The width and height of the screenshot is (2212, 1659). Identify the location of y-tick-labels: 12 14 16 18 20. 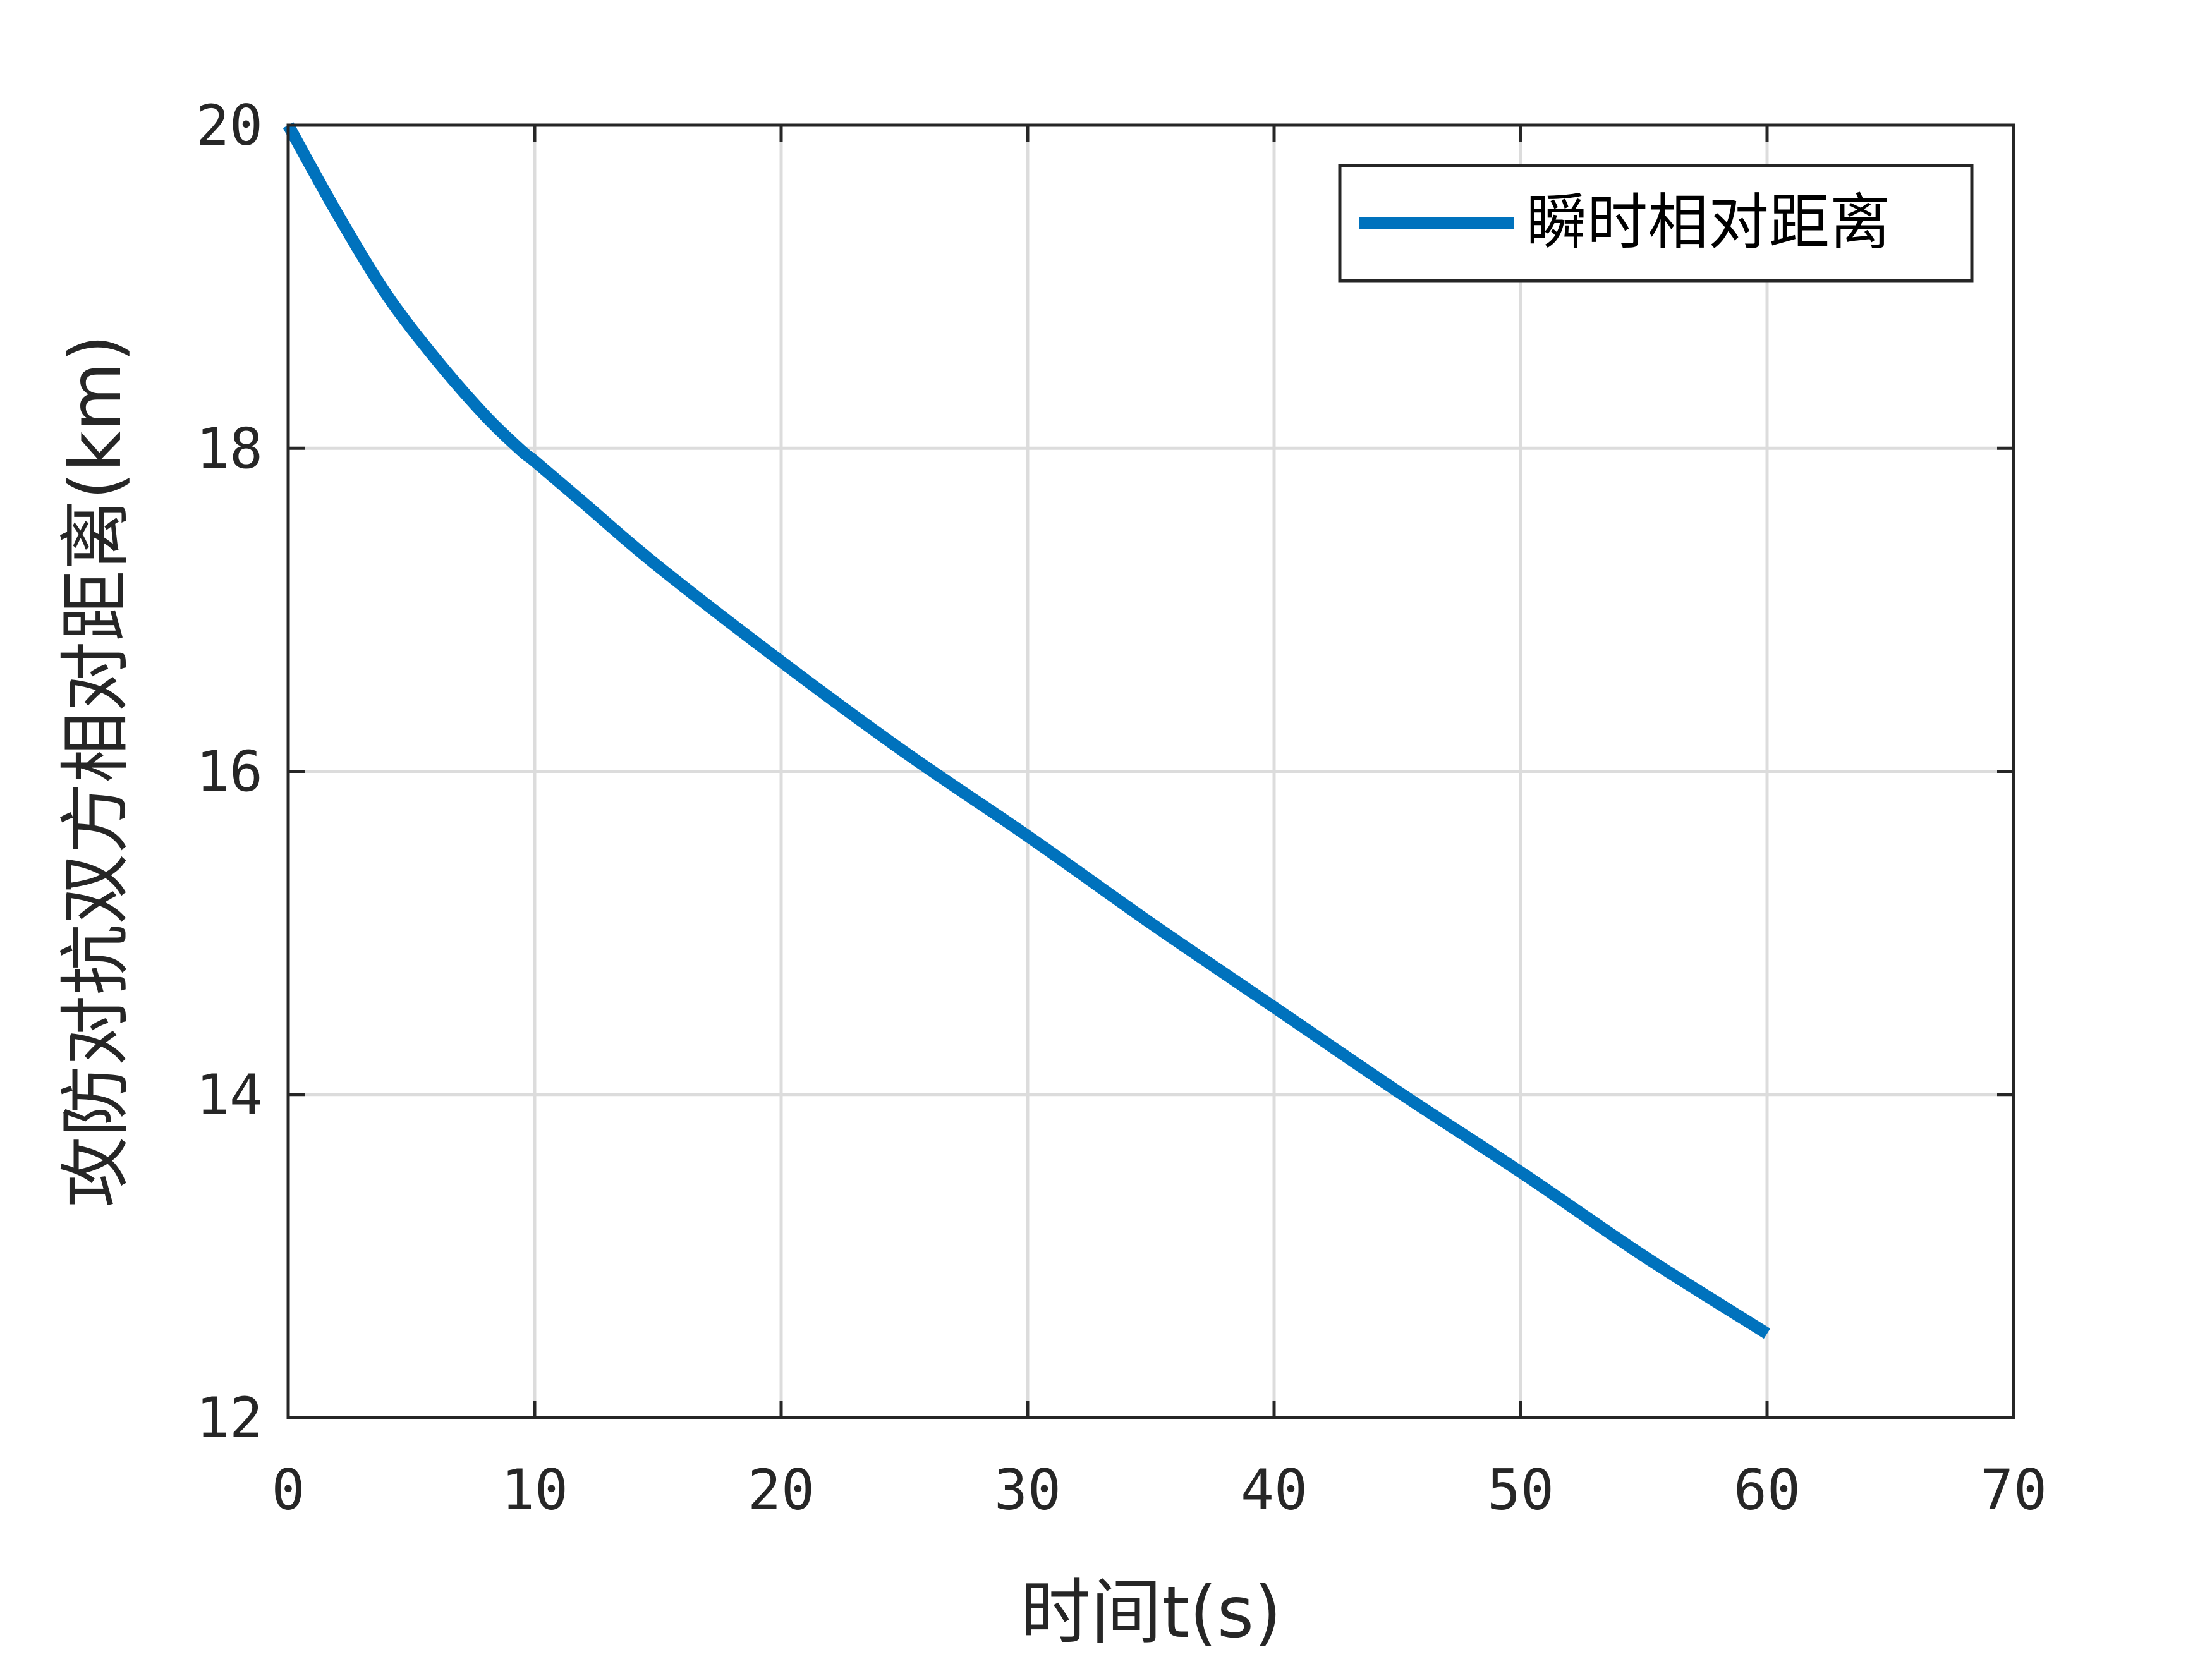
(229, 771).